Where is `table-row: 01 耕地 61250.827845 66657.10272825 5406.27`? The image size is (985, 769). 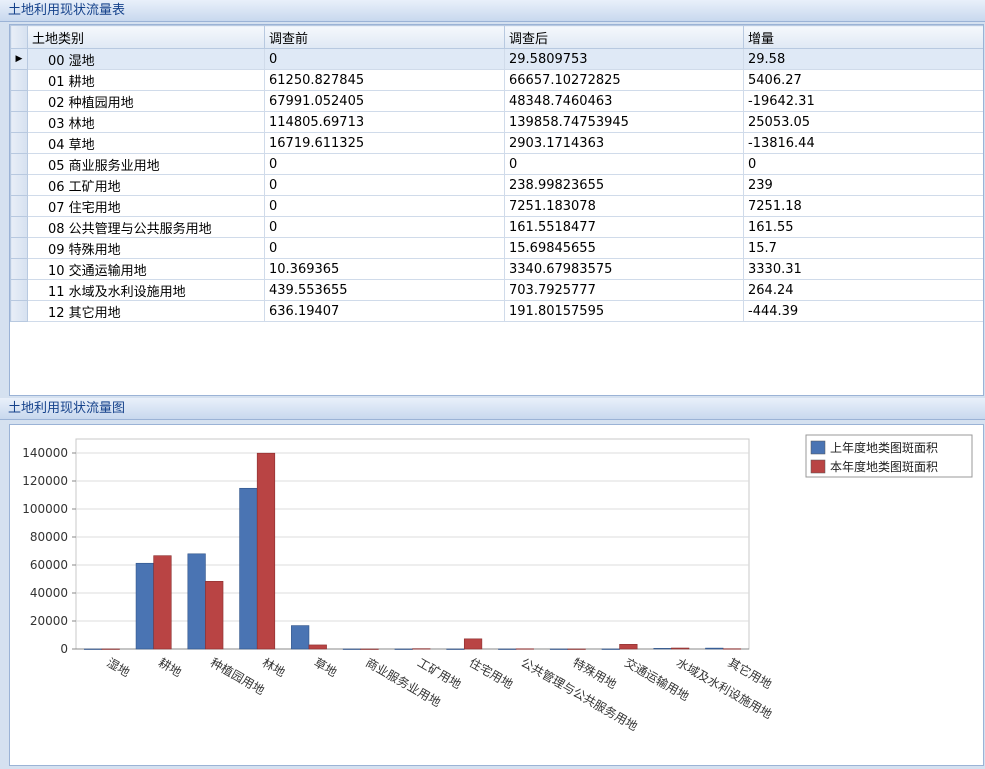
table-row: 01 耕地 61250.827845 66657.10272825 5406.27 is located at coordinates (496, 80).